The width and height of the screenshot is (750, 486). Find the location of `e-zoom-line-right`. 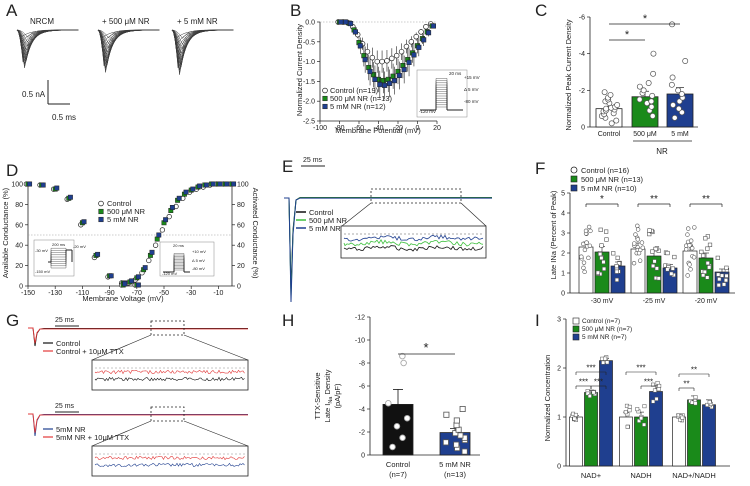

e-zoom-line-right is located at coordinates (473, 214).